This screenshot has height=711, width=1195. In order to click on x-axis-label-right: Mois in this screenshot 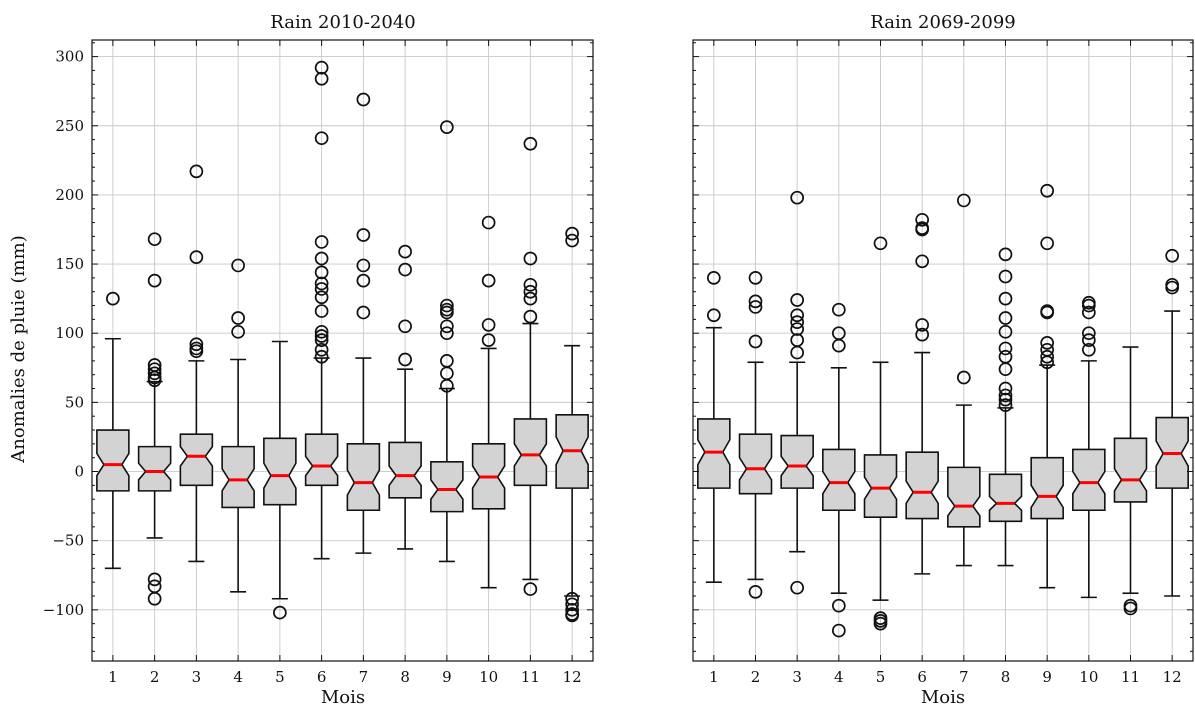, I will do `click(943, 697)`.